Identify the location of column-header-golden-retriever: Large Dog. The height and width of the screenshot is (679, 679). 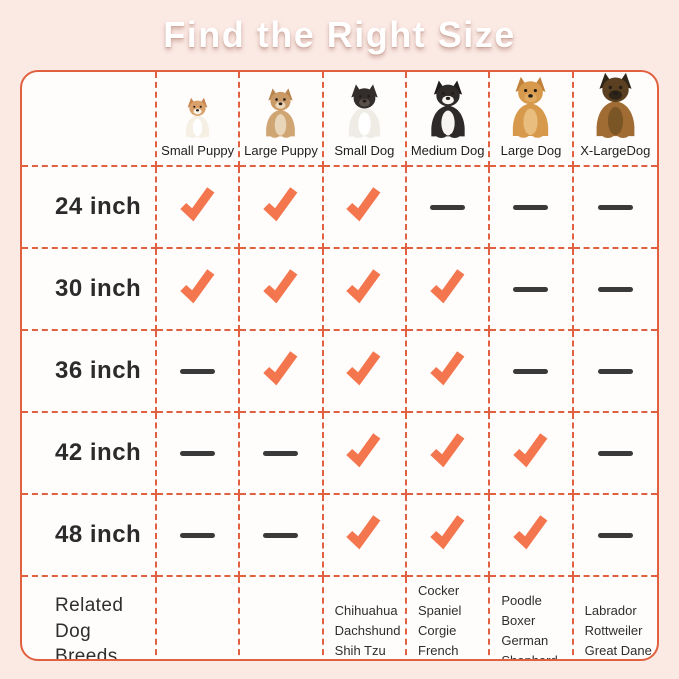
(532, 119).